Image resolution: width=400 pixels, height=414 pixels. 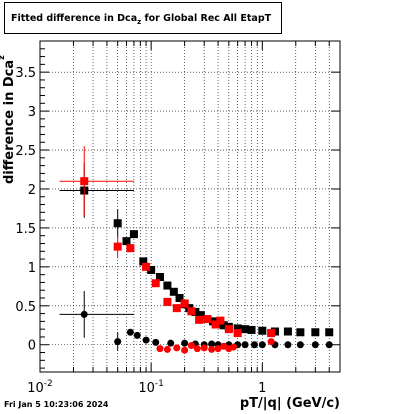 What do you see at coordinates (25, 229) in the screenshot?
I see `y-tick-label: 1.5` at bounding box center [25, 229].